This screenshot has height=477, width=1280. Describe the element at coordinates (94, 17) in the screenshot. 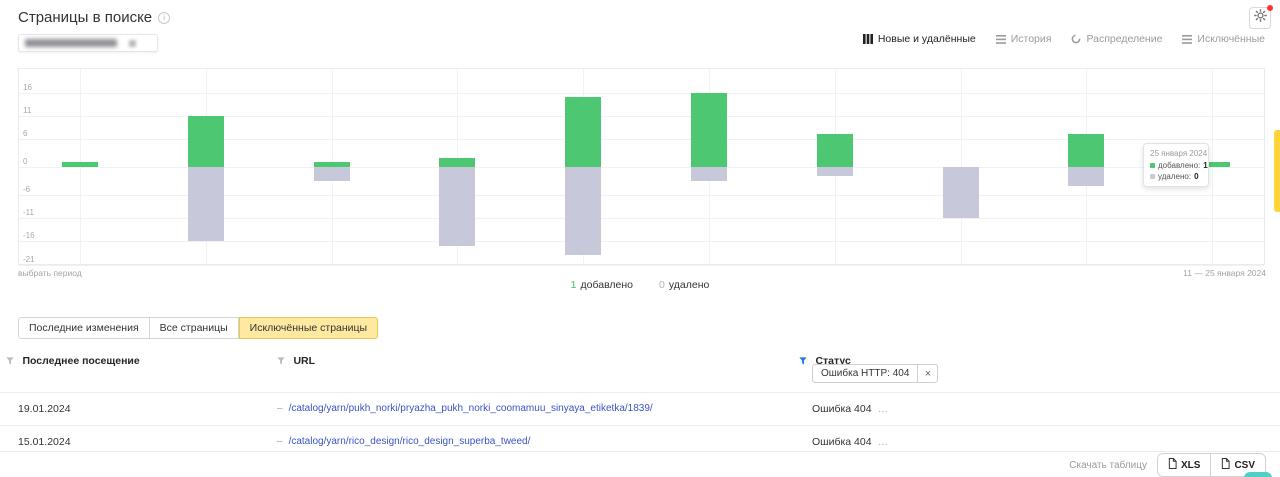

I see `page-title: Страницы в поиске i` at that location.